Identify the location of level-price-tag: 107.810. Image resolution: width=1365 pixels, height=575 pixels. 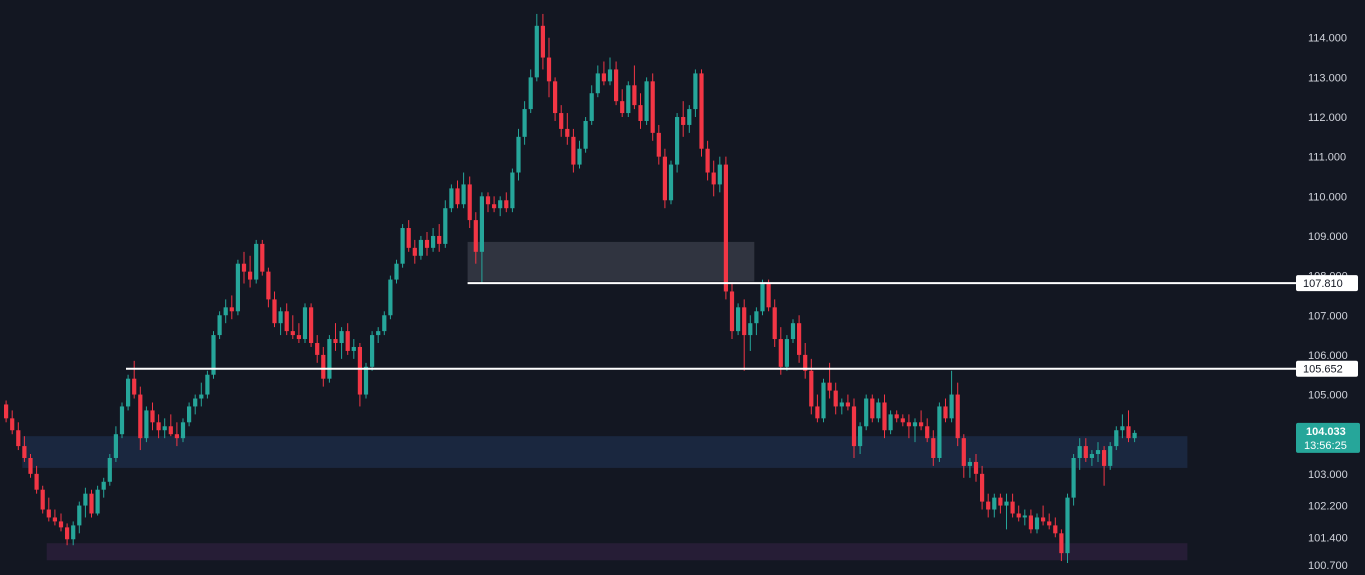
(1327, 283).